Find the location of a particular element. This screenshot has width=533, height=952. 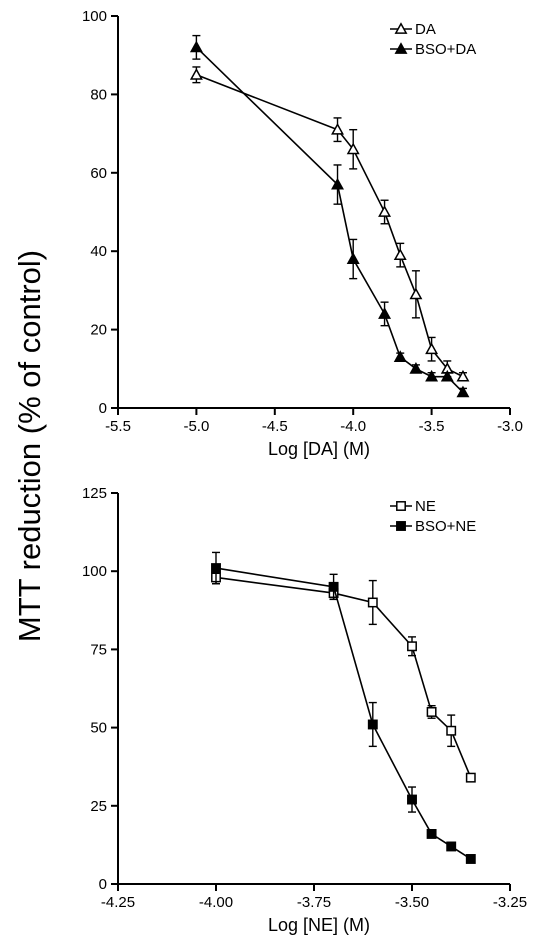

legend-entry: NE is located at coordinates (413, 506).